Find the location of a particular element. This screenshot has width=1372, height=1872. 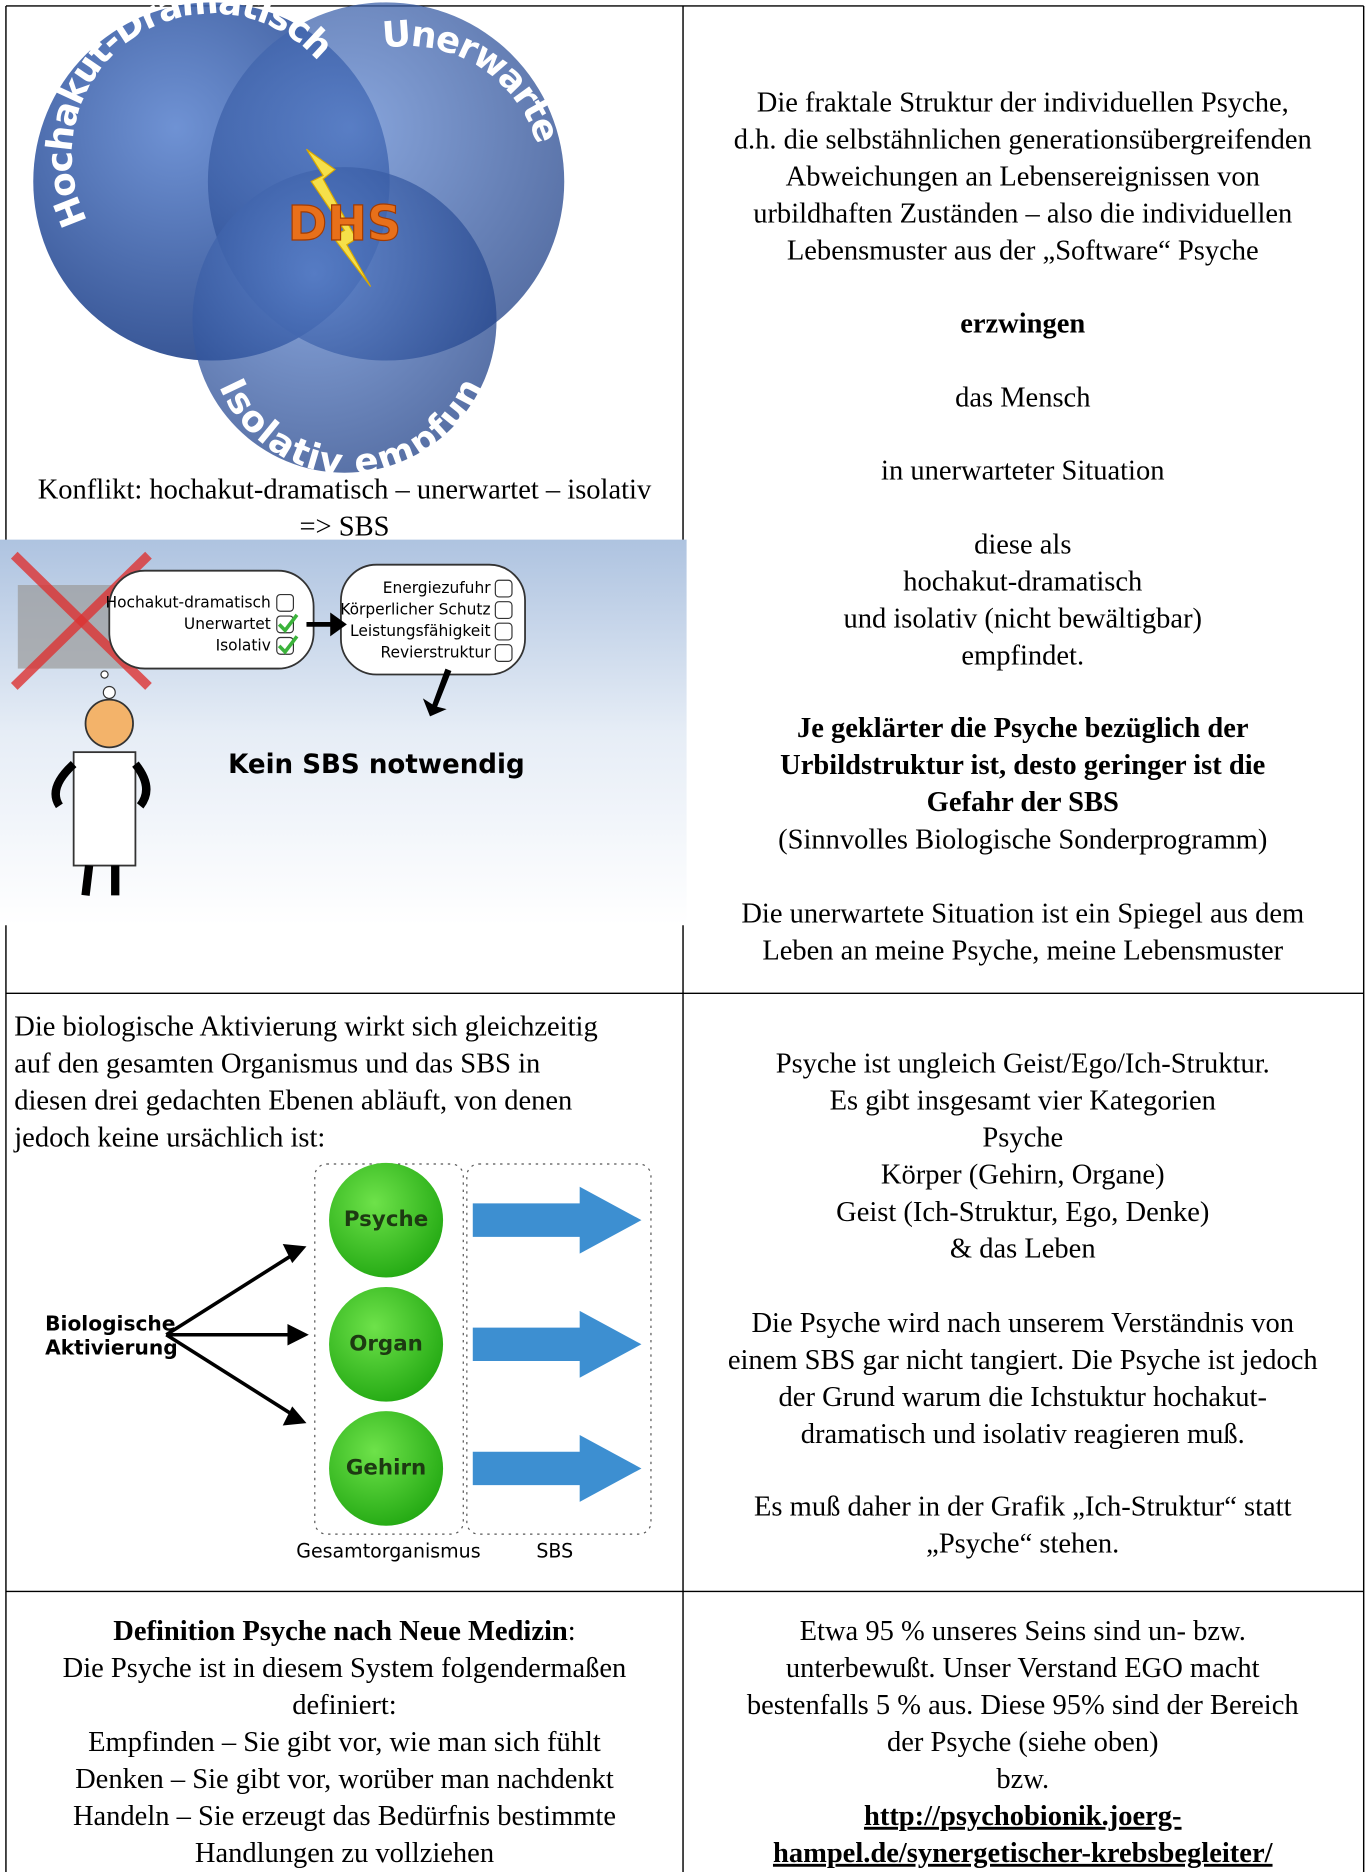

emphasis: erzwingen is located at coordinates (1022, 323).